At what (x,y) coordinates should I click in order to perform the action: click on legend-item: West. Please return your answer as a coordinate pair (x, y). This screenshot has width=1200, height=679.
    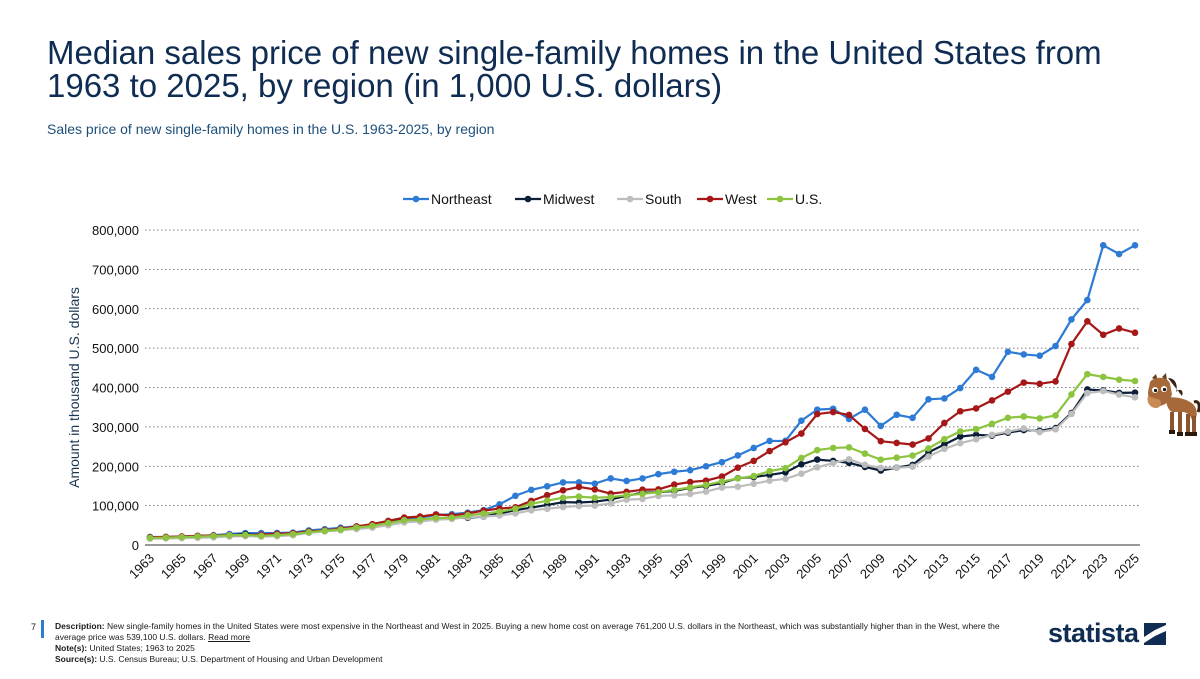
    Looking at the image, I should click on (727, 199).